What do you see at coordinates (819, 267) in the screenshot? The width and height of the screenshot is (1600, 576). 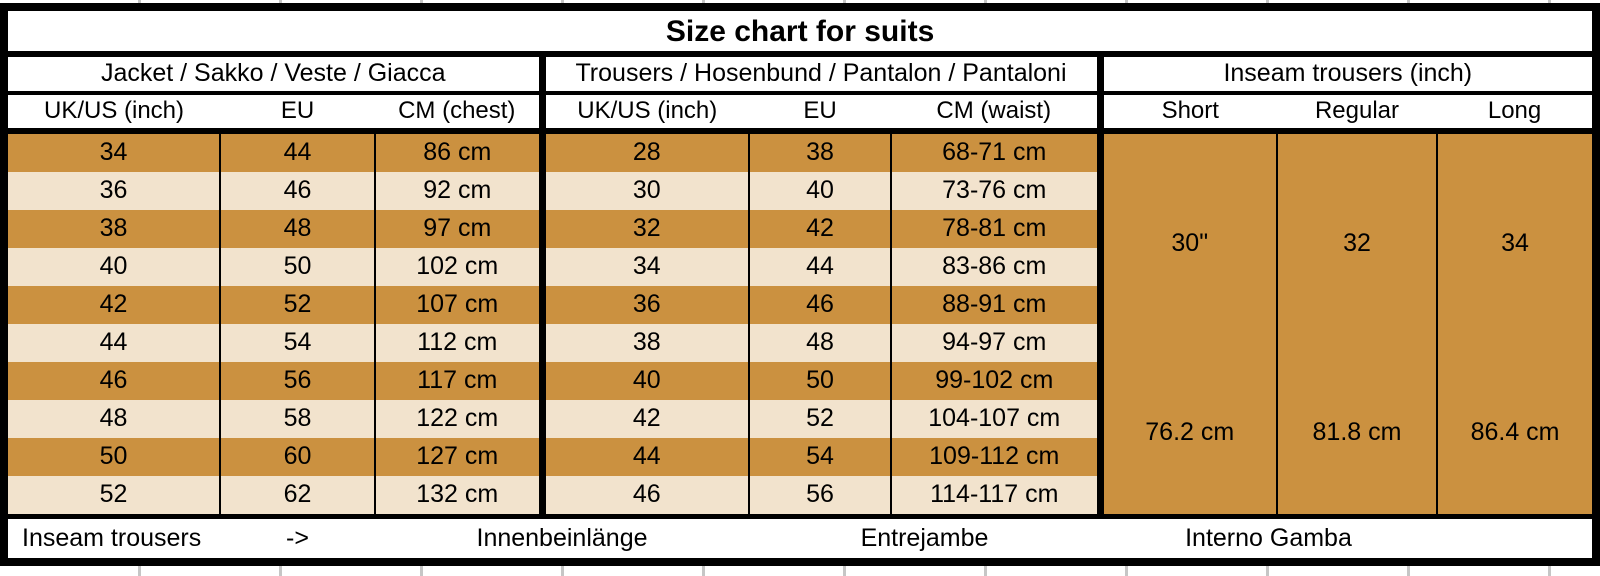 I see `trousers-eu-cell: 44` at bounding box center [819, 267].